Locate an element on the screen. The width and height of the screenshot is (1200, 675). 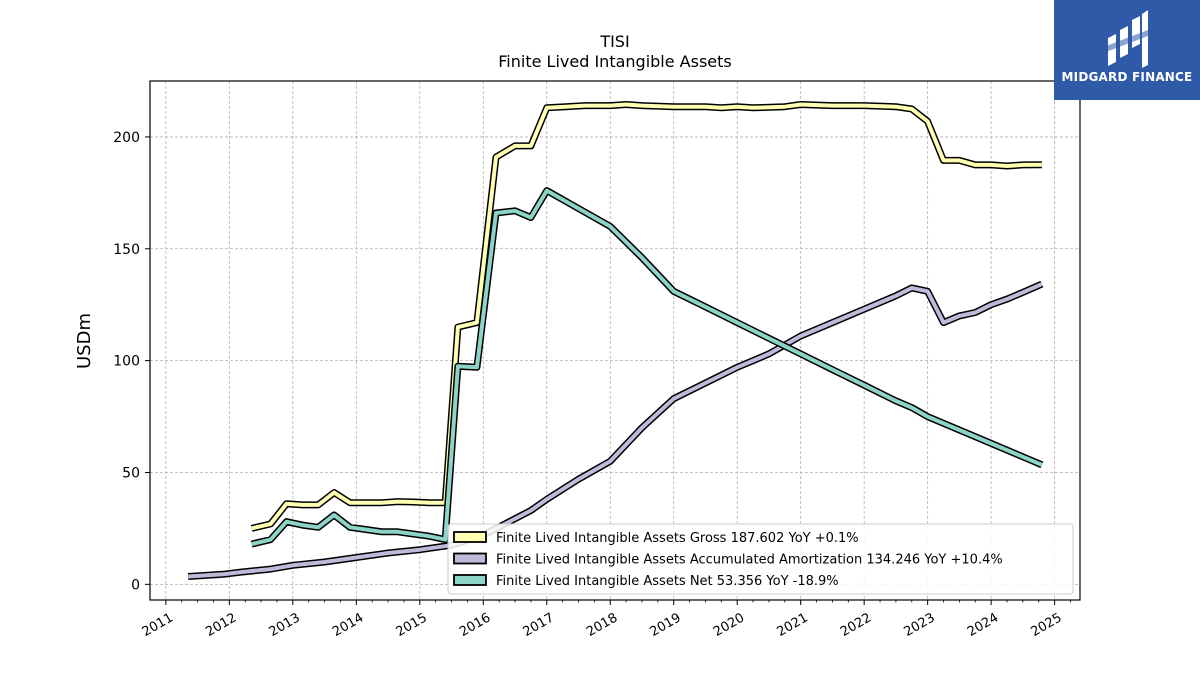
x-tick-label: 2015 is located at coordinates (412, 625).